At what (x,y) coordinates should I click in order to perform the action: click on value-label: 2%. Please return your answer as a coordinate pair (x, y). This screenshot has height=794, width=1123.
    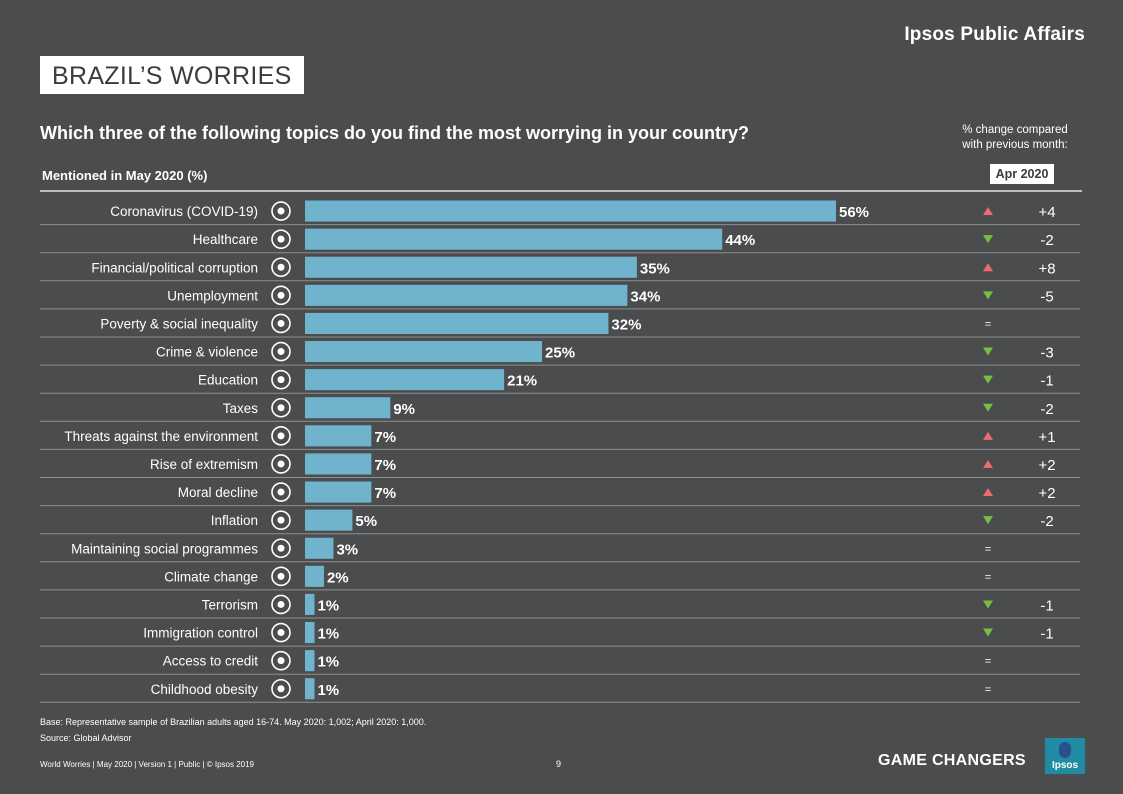
    Looking at the image, I should click on (338, 577).